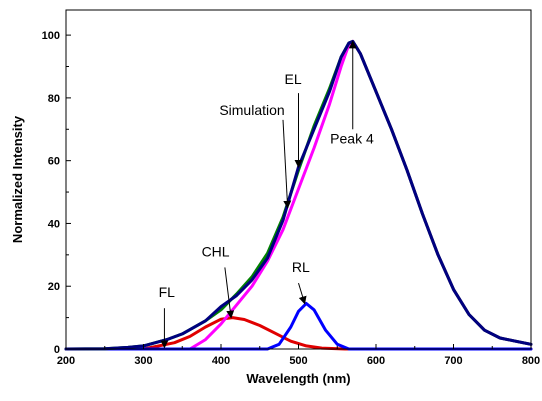  What do you see at coordinates (51, 36) in the screenshot?
I see `y-tick-label: 100` at bounding box center [51, 36].